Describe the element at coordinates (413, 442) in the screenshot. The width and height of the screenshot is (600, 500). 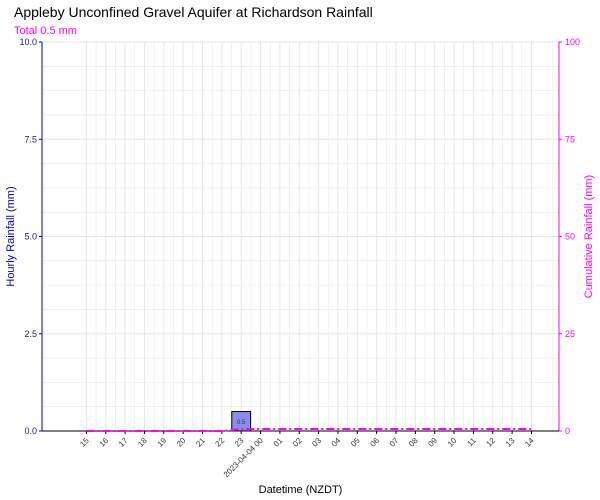
I see `x-tick-label: 08` at that location.